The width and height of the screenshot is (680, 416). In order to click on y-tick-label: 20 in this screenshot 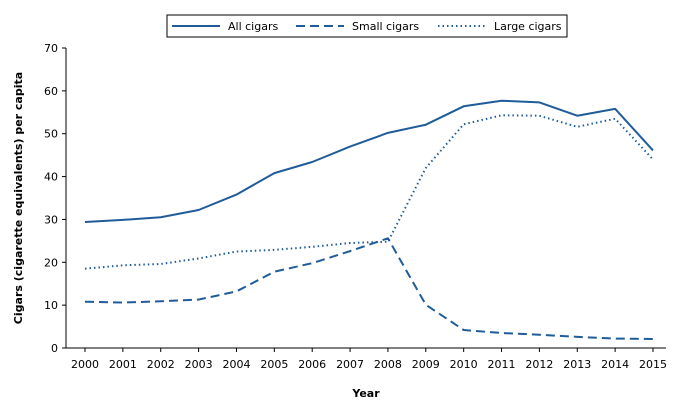, I will do `click(51, 262)`.